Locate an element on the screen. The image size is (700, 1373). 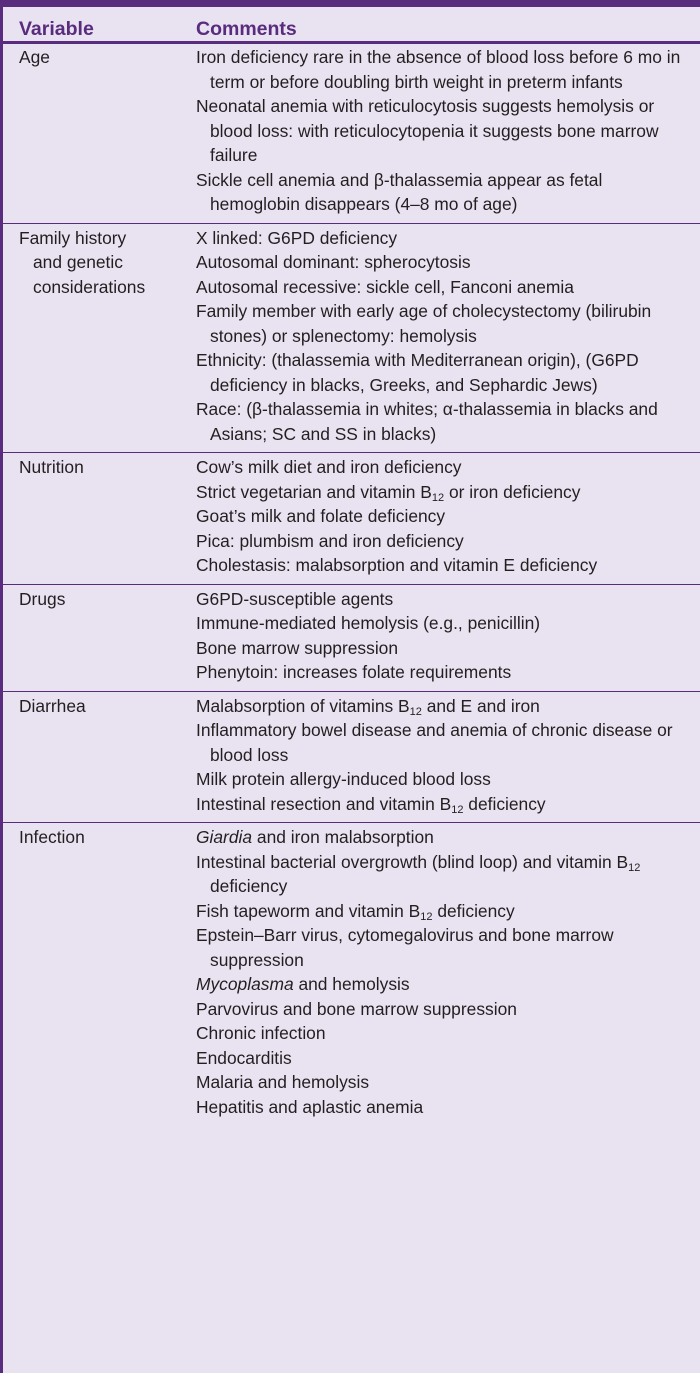
variable-cell: Family history and genetic considerations is located at coordinates (96, 337).